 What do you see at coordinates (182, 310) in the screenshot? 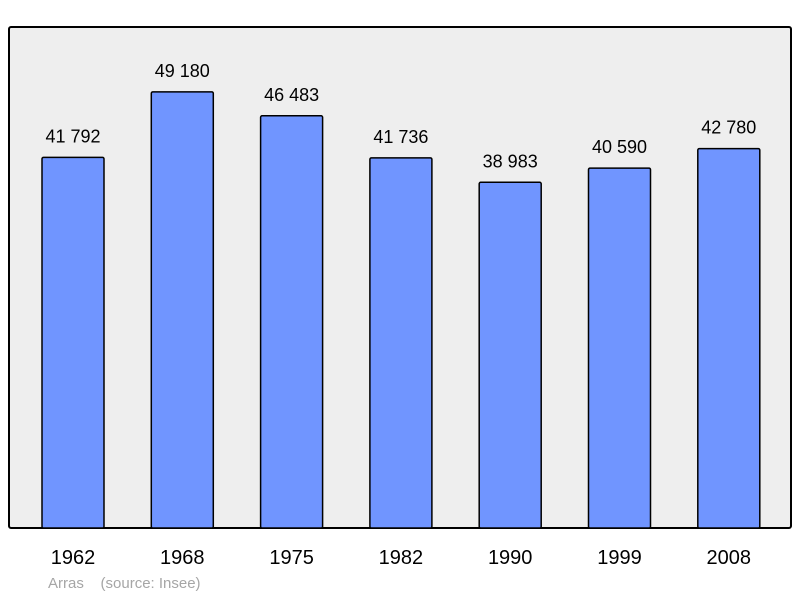
I see `bar-1968` at bounding box center [182, 310].